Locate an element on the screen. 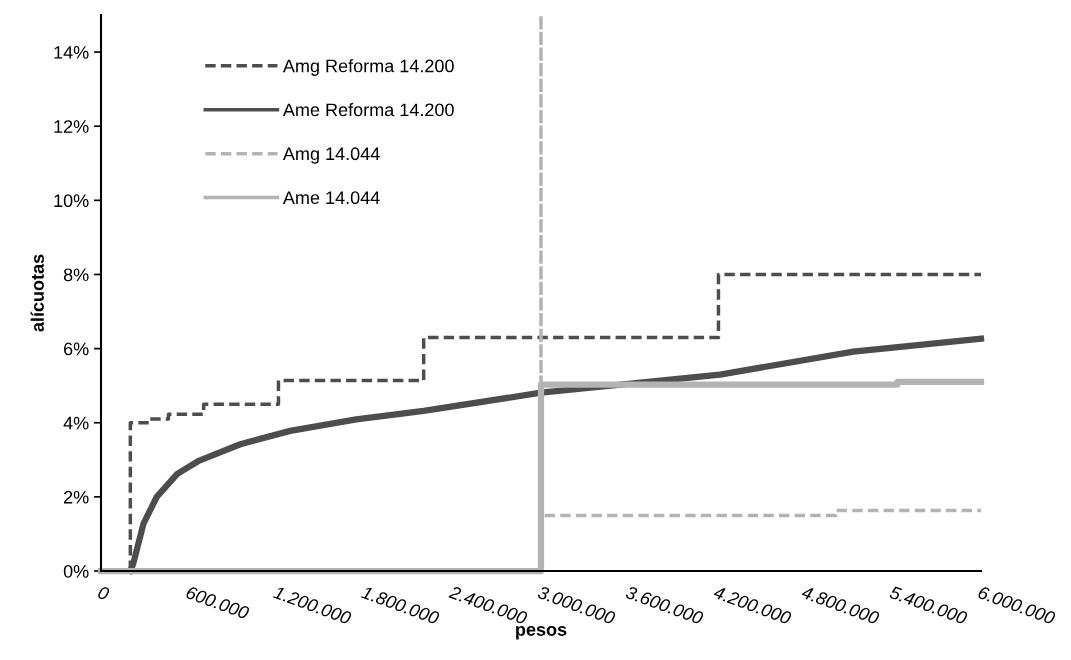 Image resolution: width=1071 pixels, height=660 pixels. y-tick-label: 10% is located at coordinates (71, 201).